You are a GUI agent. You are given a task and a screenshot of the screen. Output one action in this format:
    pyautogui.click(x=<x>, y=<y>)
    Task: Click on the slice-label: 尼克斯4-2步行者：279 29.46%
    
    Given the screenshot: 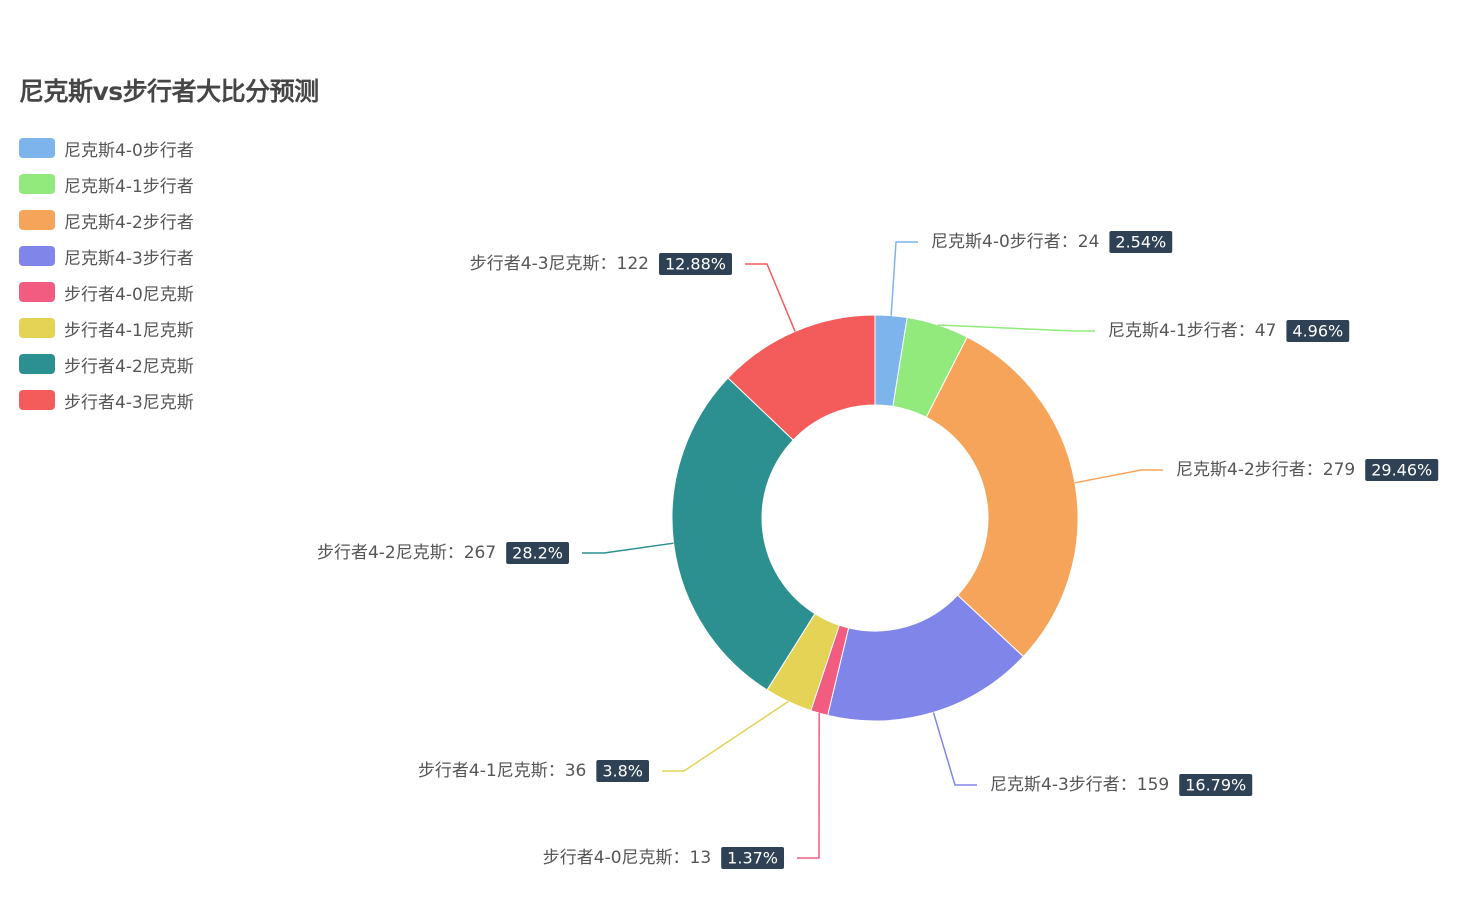 What is the action you would take?
    pyautogui.click(x=1307, y=470)
    